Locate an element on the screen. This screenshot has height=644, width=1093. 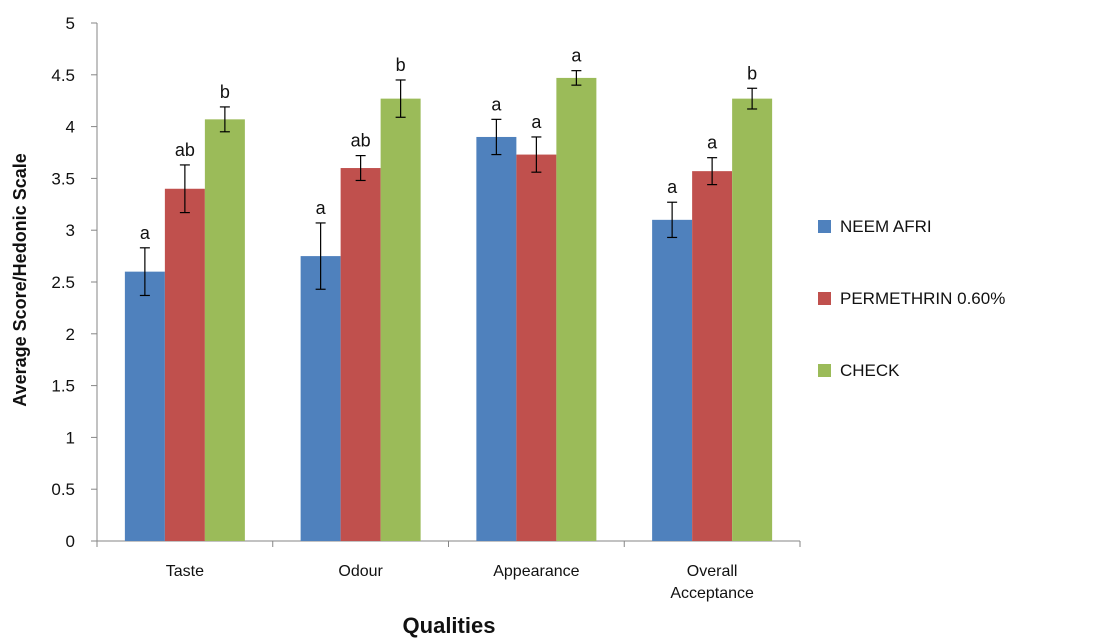
y-tick-label: 0.5 is located at coordinates (63, 489).